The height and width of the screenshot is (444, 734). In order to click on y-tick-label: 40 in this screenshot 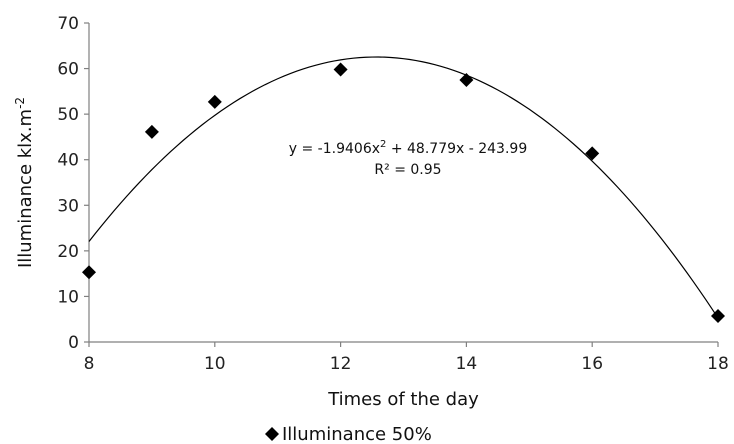, I will do `click(68, 161)`.